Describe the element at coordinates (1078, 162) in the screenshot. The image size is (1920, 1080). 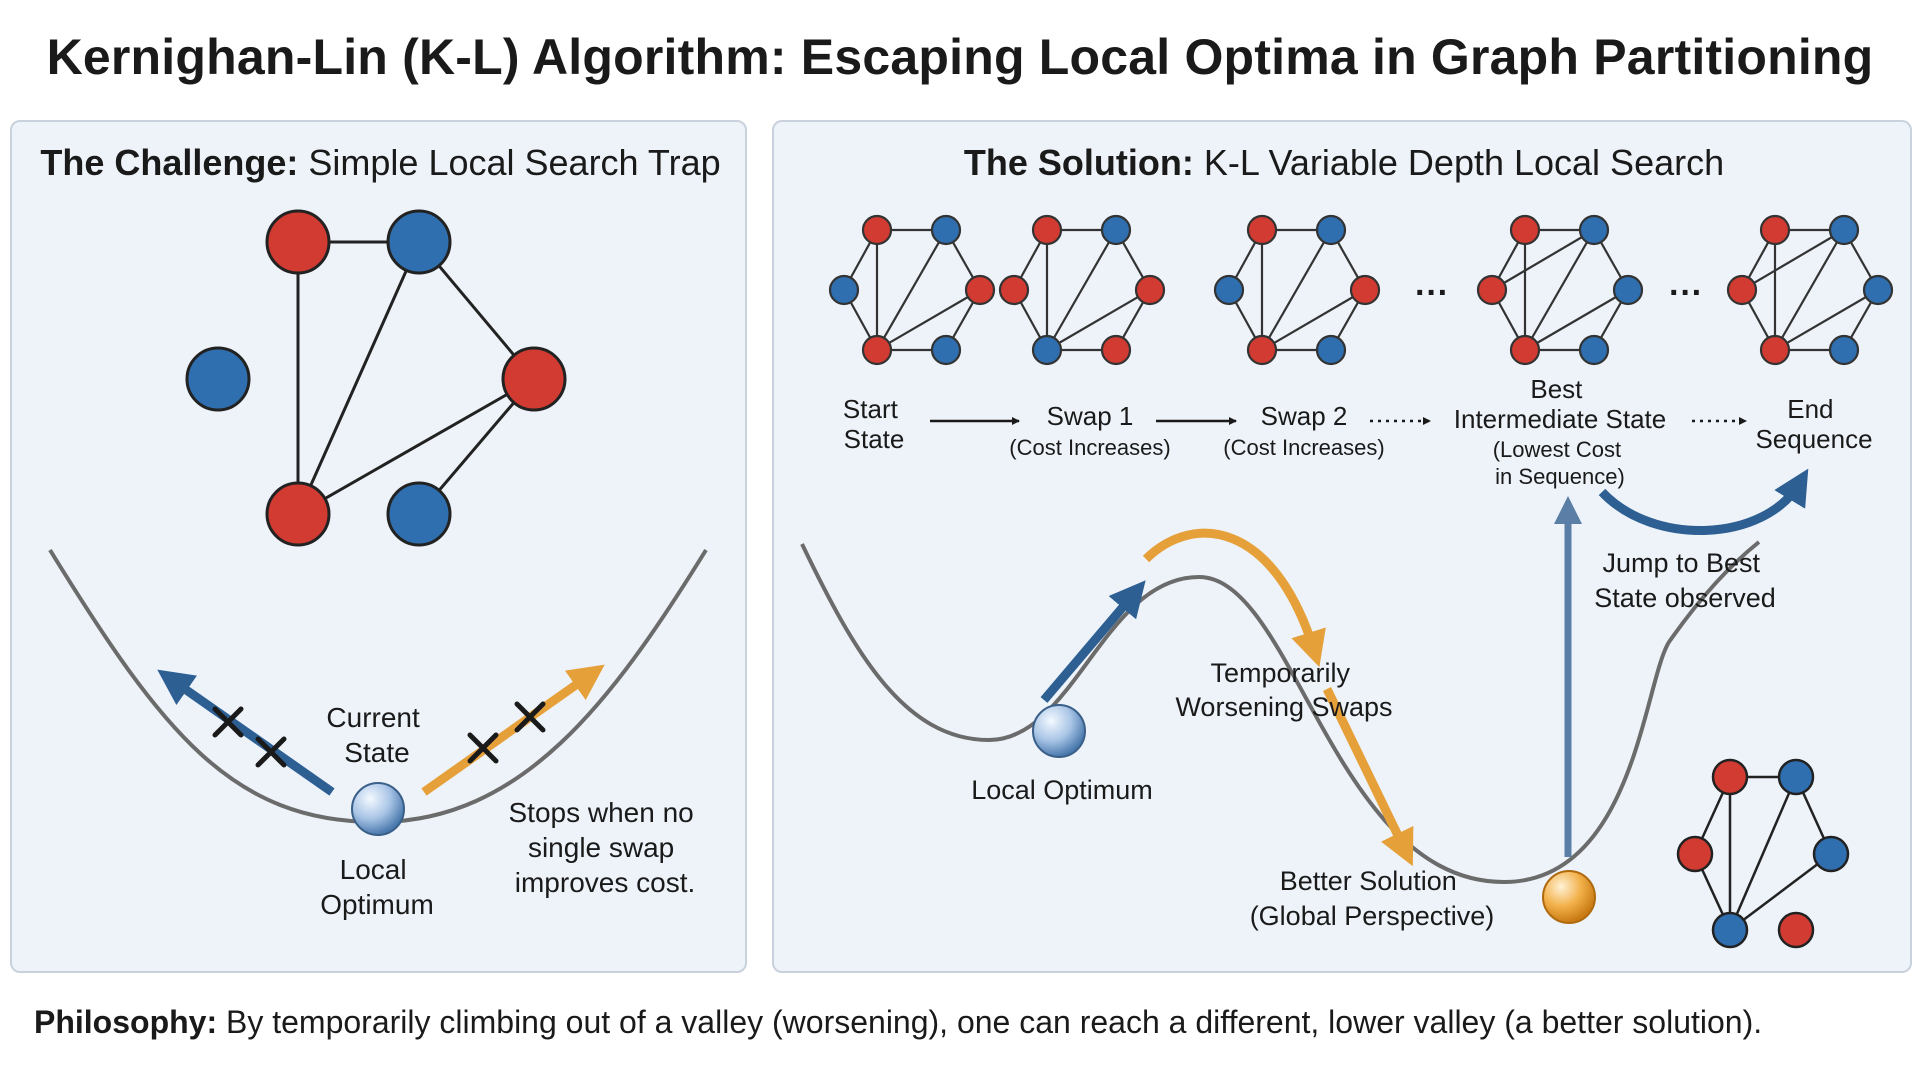
I see `solution-heading-bold: The Solution:` at that location.